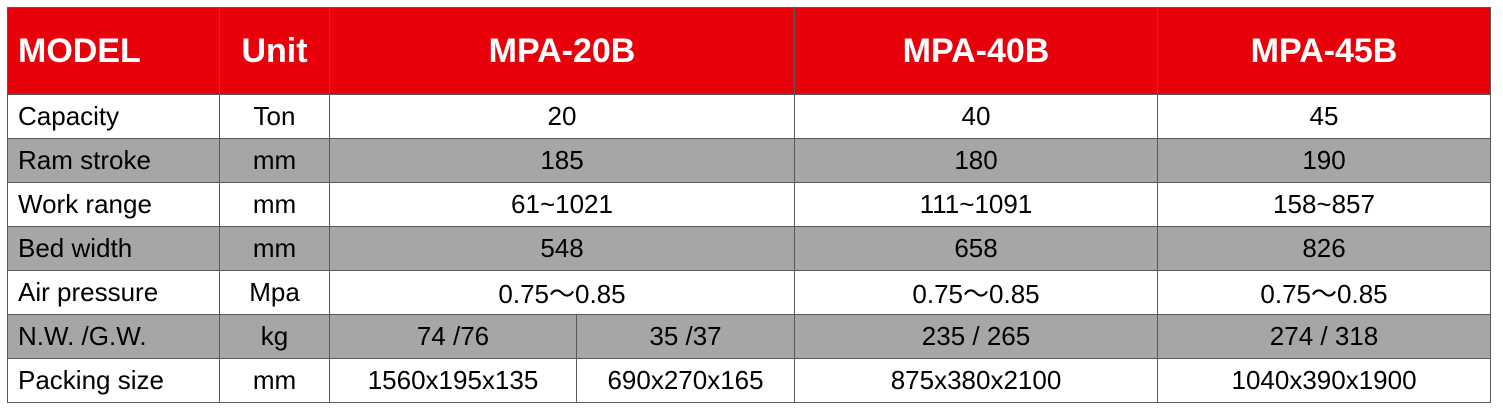 Image resolution: width=1503 pixels, height=420 pixels. What do you see at coordinates (685, 336) in the screenshot?
I see `value-cell: 35 /37` at bounding box center [685, 336].